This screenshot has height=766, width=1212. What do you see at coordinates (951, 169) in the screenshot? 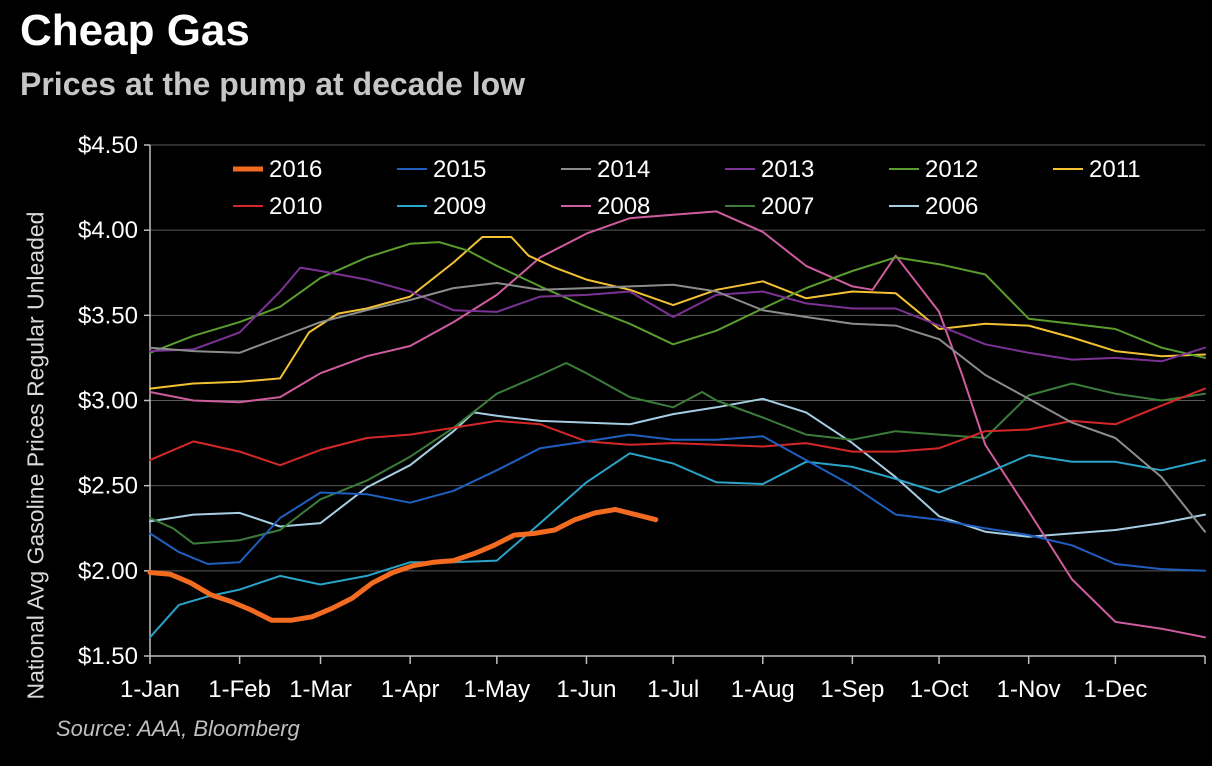
I see `legend-label-2012: 2012` at bounding box center [951, 169].